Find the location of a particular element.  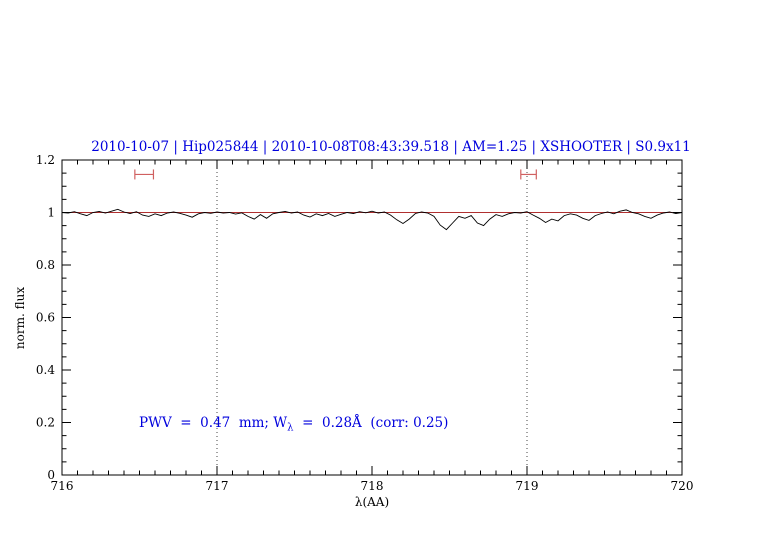

x-tick-label: 719 is located at coordinates (527, 486).